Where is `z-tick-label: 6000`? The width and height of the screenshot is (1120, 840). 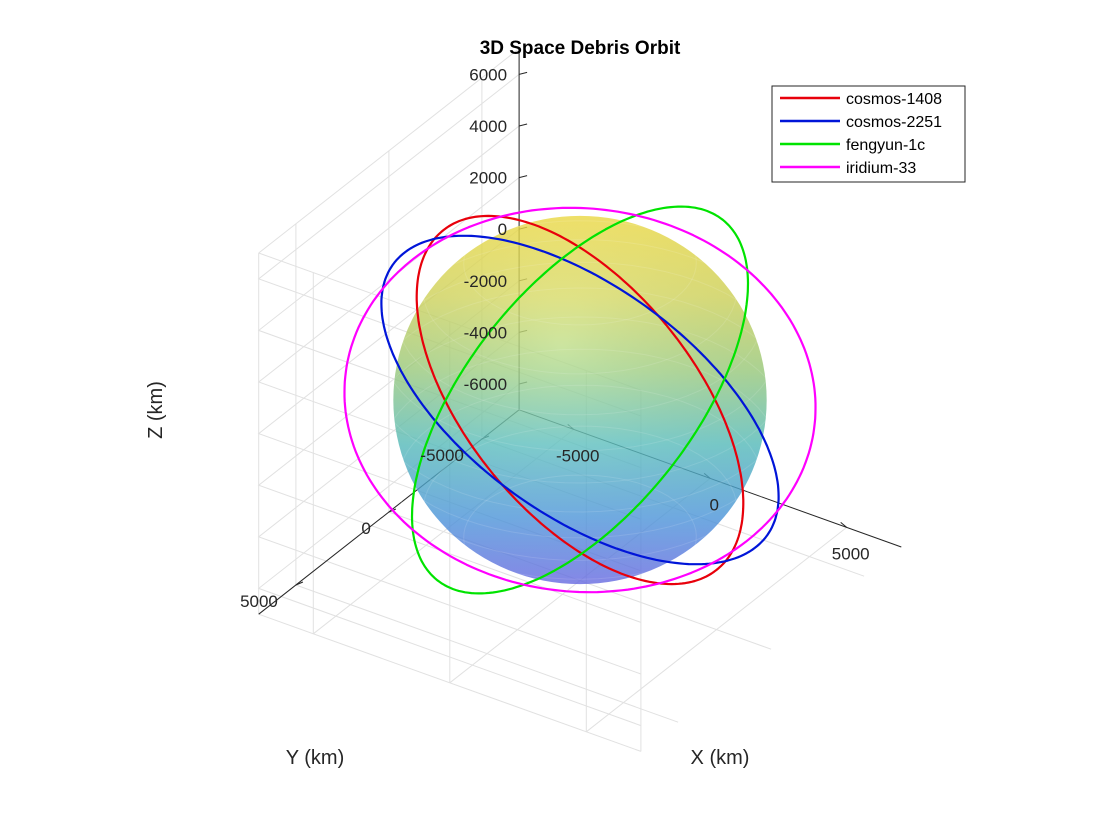 z-tick-label: 6000 is located at coordinates (488, 74).